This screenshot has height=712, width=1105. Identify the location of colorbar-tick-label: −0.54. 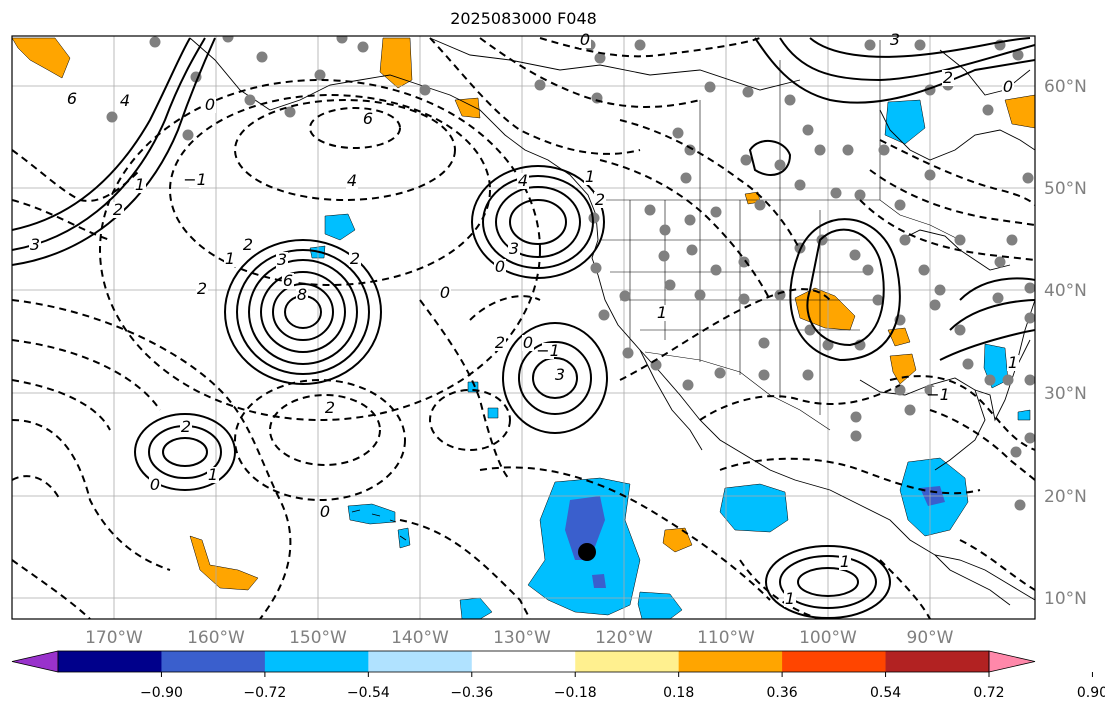
(368, 693).